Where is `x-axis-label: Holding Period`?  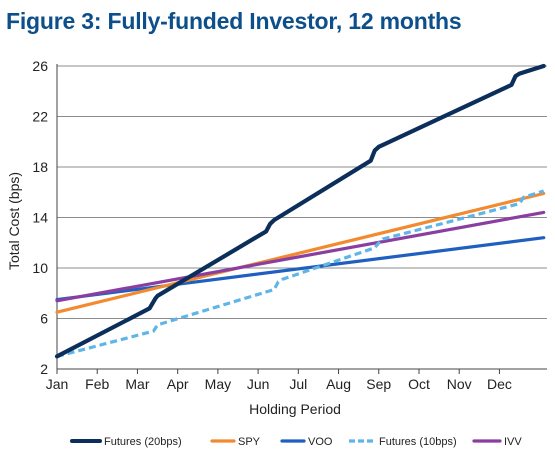
x-axis-label: Holding Period is located at coordinates (295, 409).